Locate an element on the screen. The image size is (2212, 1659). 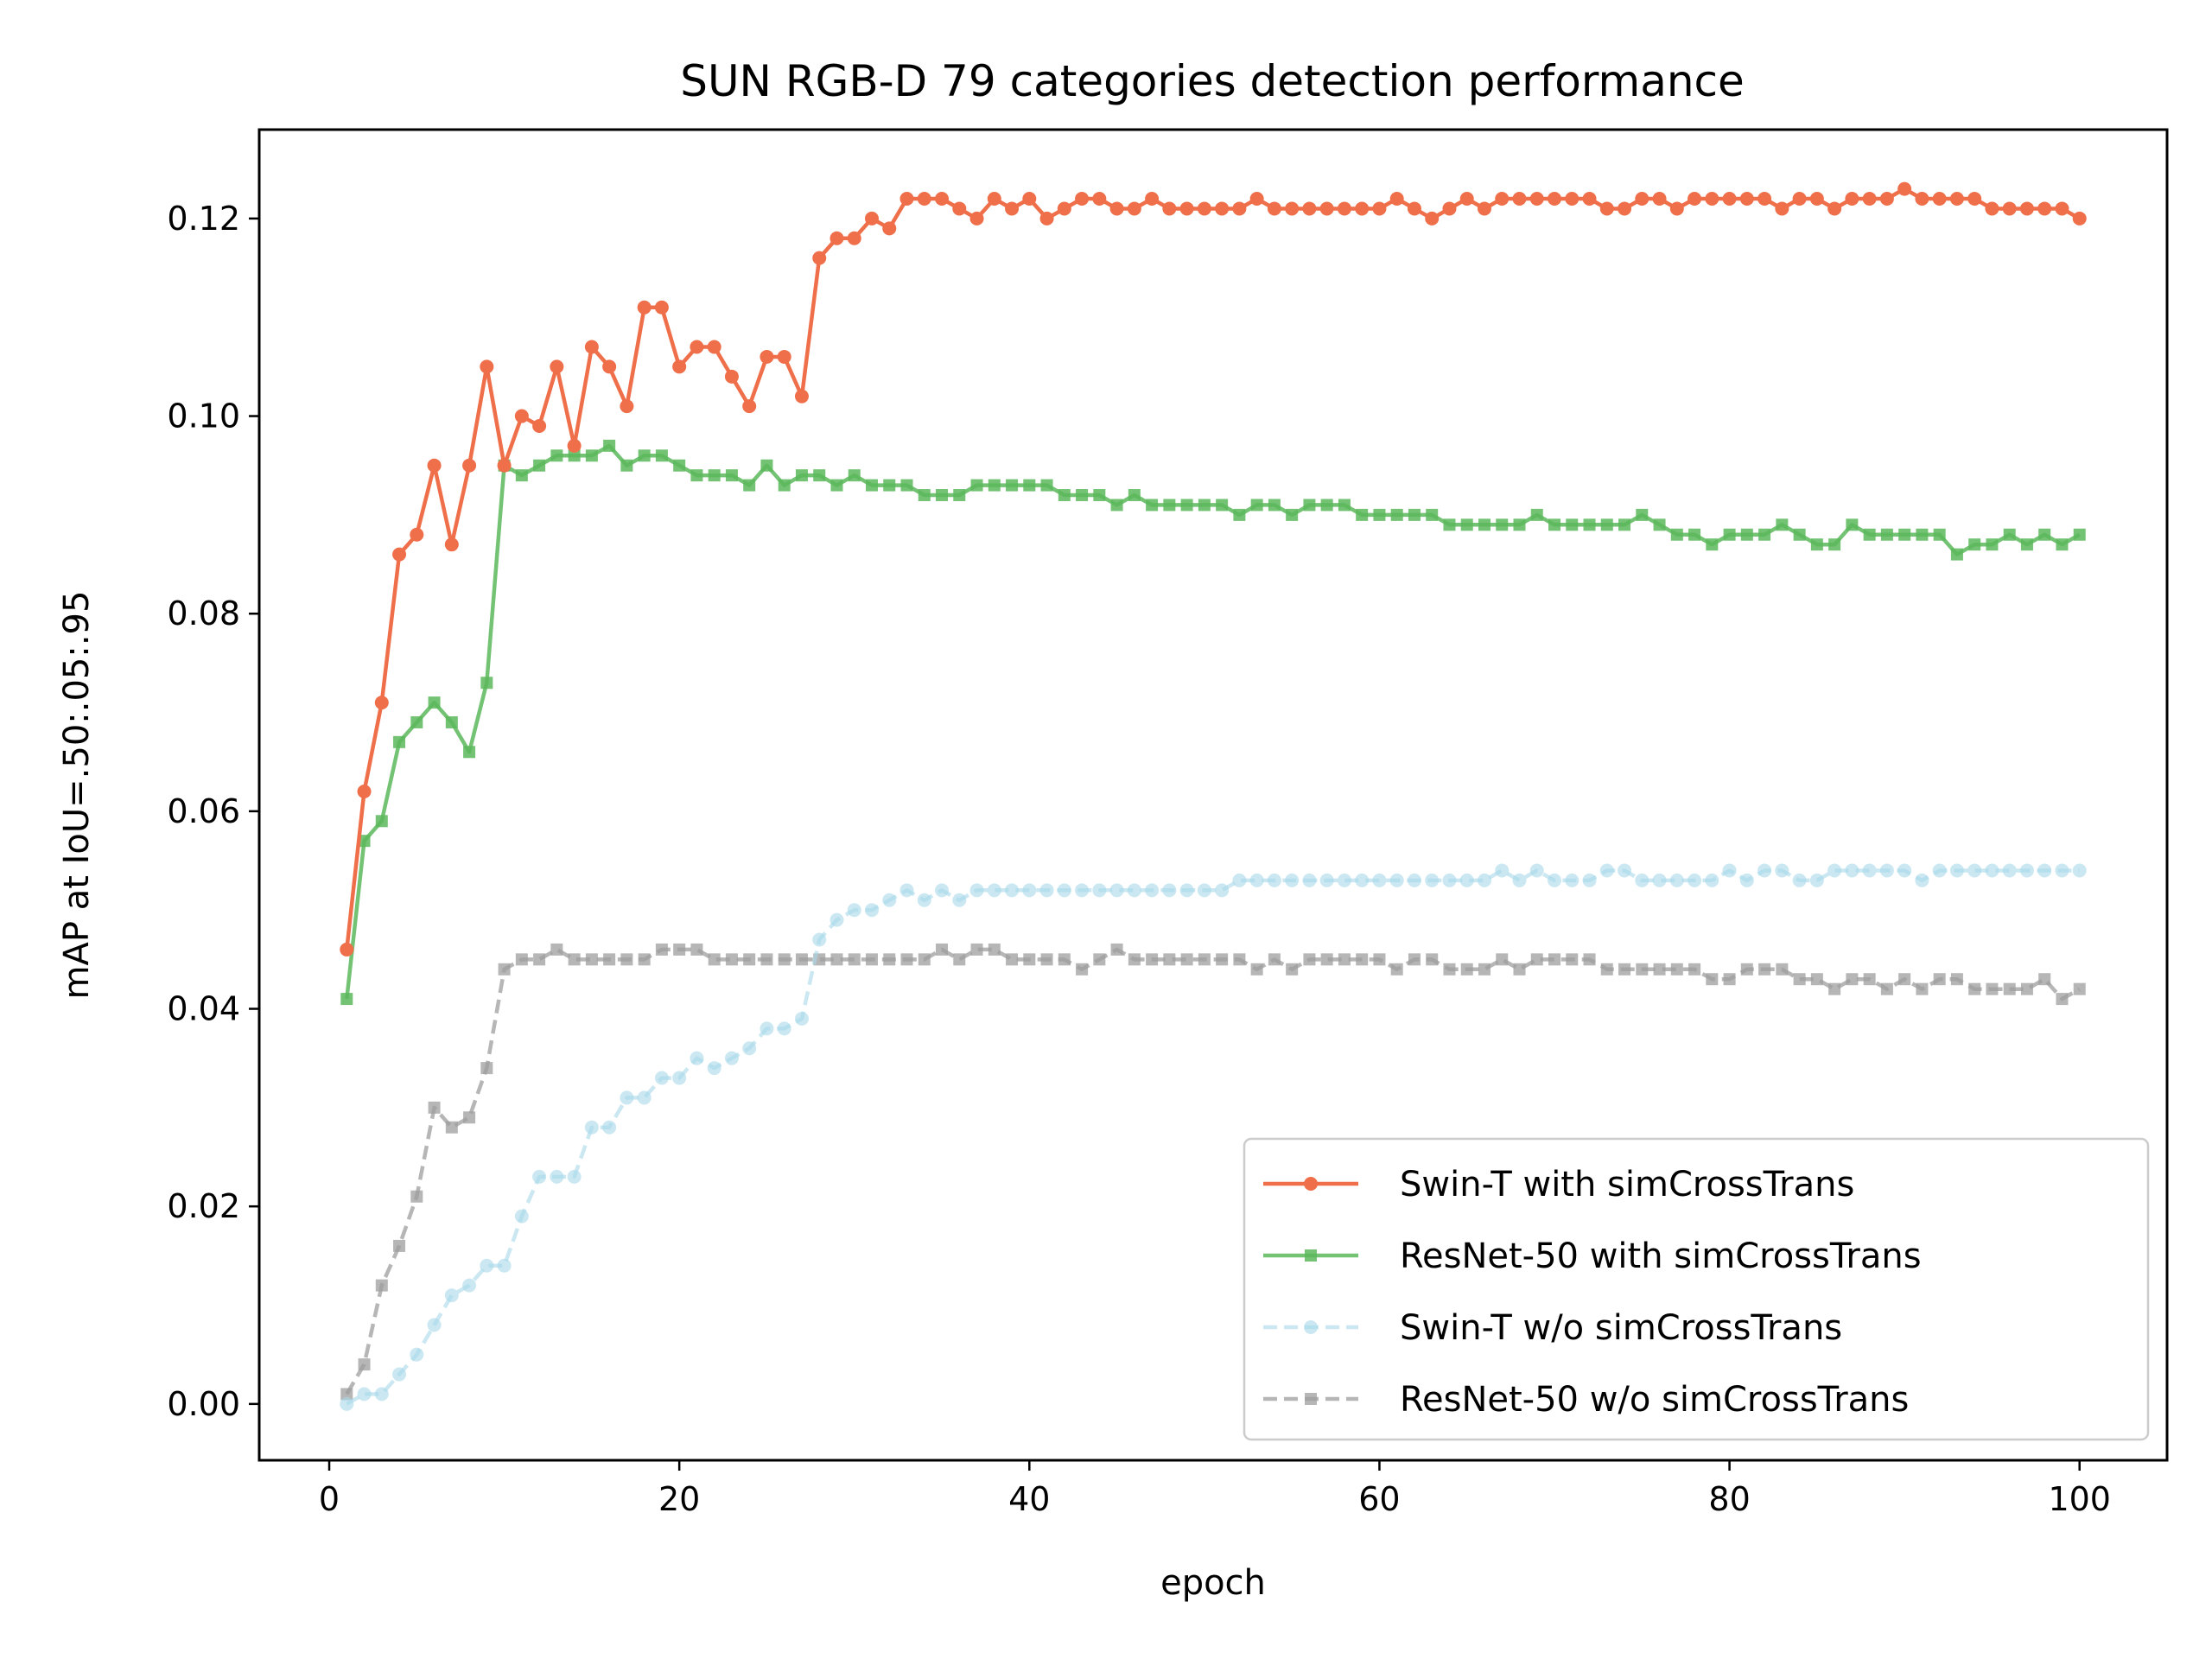
x-axis-label: epoch is located at coordinates (1213, 1583).